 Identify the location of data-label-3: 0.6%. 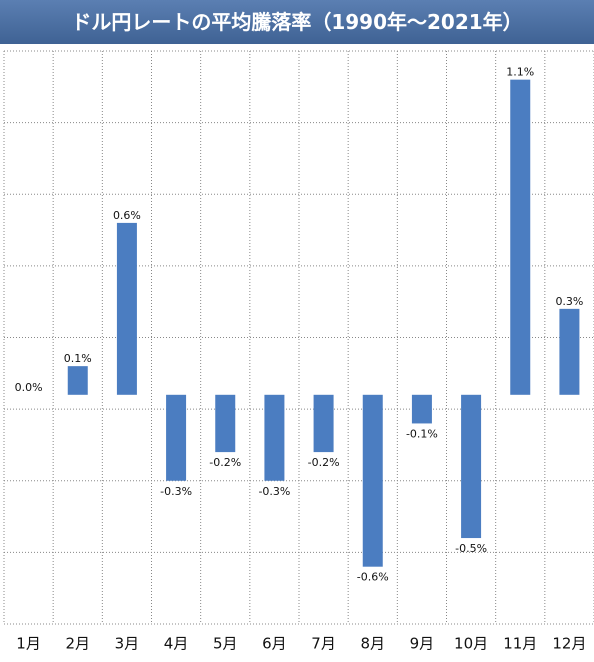
(127, 215).